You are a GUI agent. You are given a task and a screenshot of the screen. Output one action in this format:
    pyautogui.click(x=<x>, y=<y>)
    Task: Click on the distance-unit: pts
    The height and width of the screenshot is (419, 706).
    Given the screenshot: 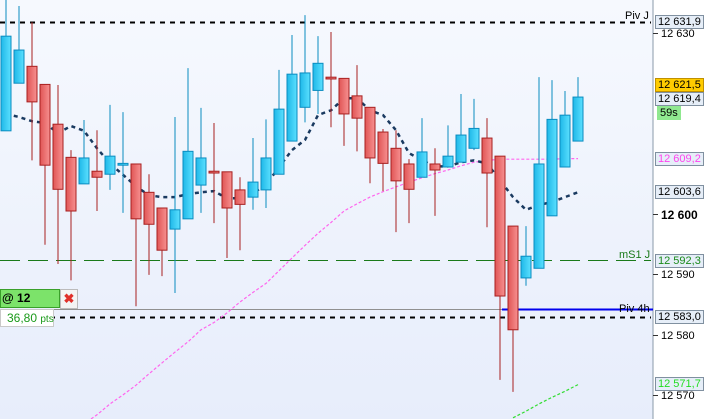 What is the action you would take?
    pyautogui.click(x=47, y=319)
    